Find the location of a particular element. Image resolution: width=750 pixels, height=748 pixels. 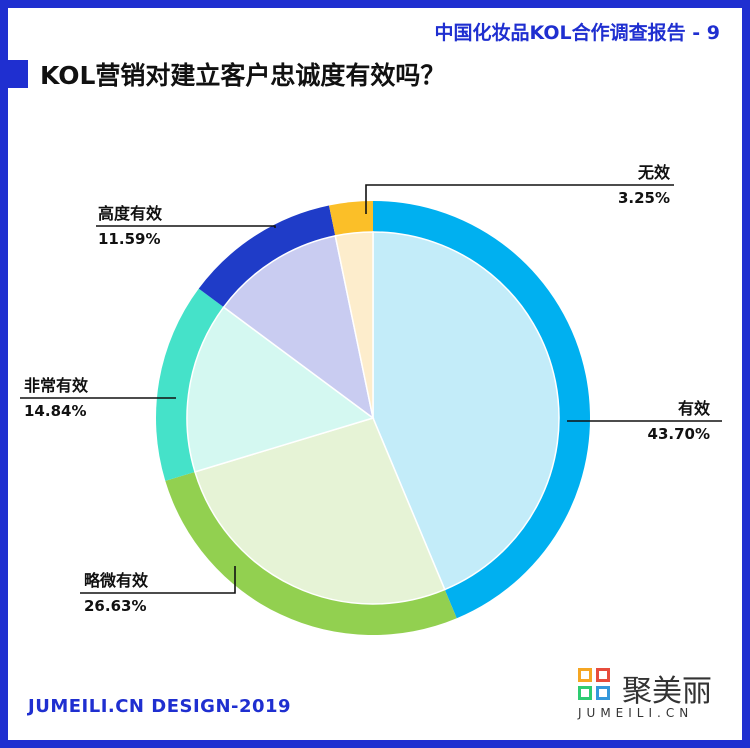

callout-line-ineffective is located at coordinates (519, 199).